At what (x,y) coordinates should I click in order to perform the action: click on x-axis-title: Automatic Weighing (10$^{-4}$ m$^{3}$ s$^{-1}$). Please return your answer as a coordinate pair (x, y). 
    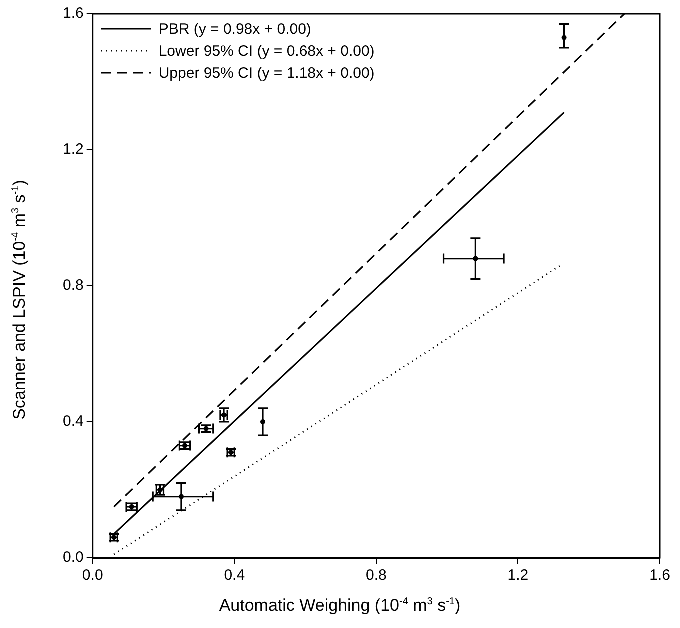
    Looking at the image, I should click on (340, 606).